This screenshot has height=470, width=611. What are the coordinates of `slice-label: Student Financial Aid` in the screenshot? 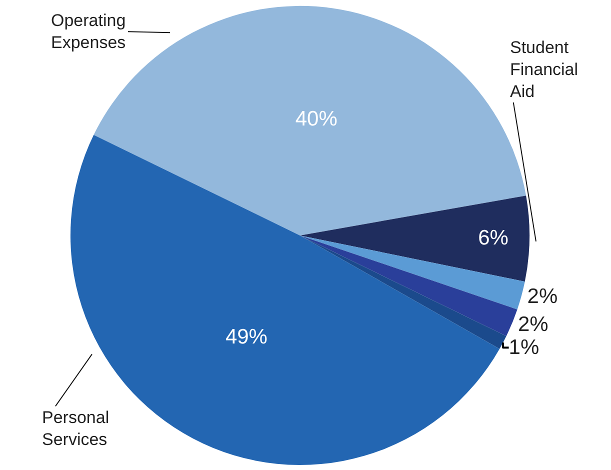 It's located at (544, 70).